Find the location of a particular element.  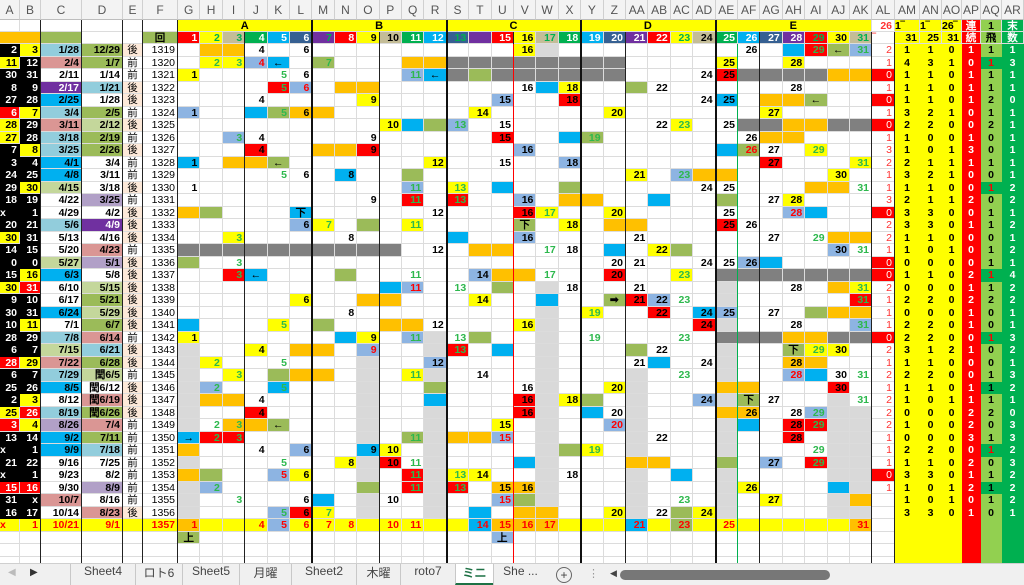

number-cell-ak is located at coordinates (861, 550).